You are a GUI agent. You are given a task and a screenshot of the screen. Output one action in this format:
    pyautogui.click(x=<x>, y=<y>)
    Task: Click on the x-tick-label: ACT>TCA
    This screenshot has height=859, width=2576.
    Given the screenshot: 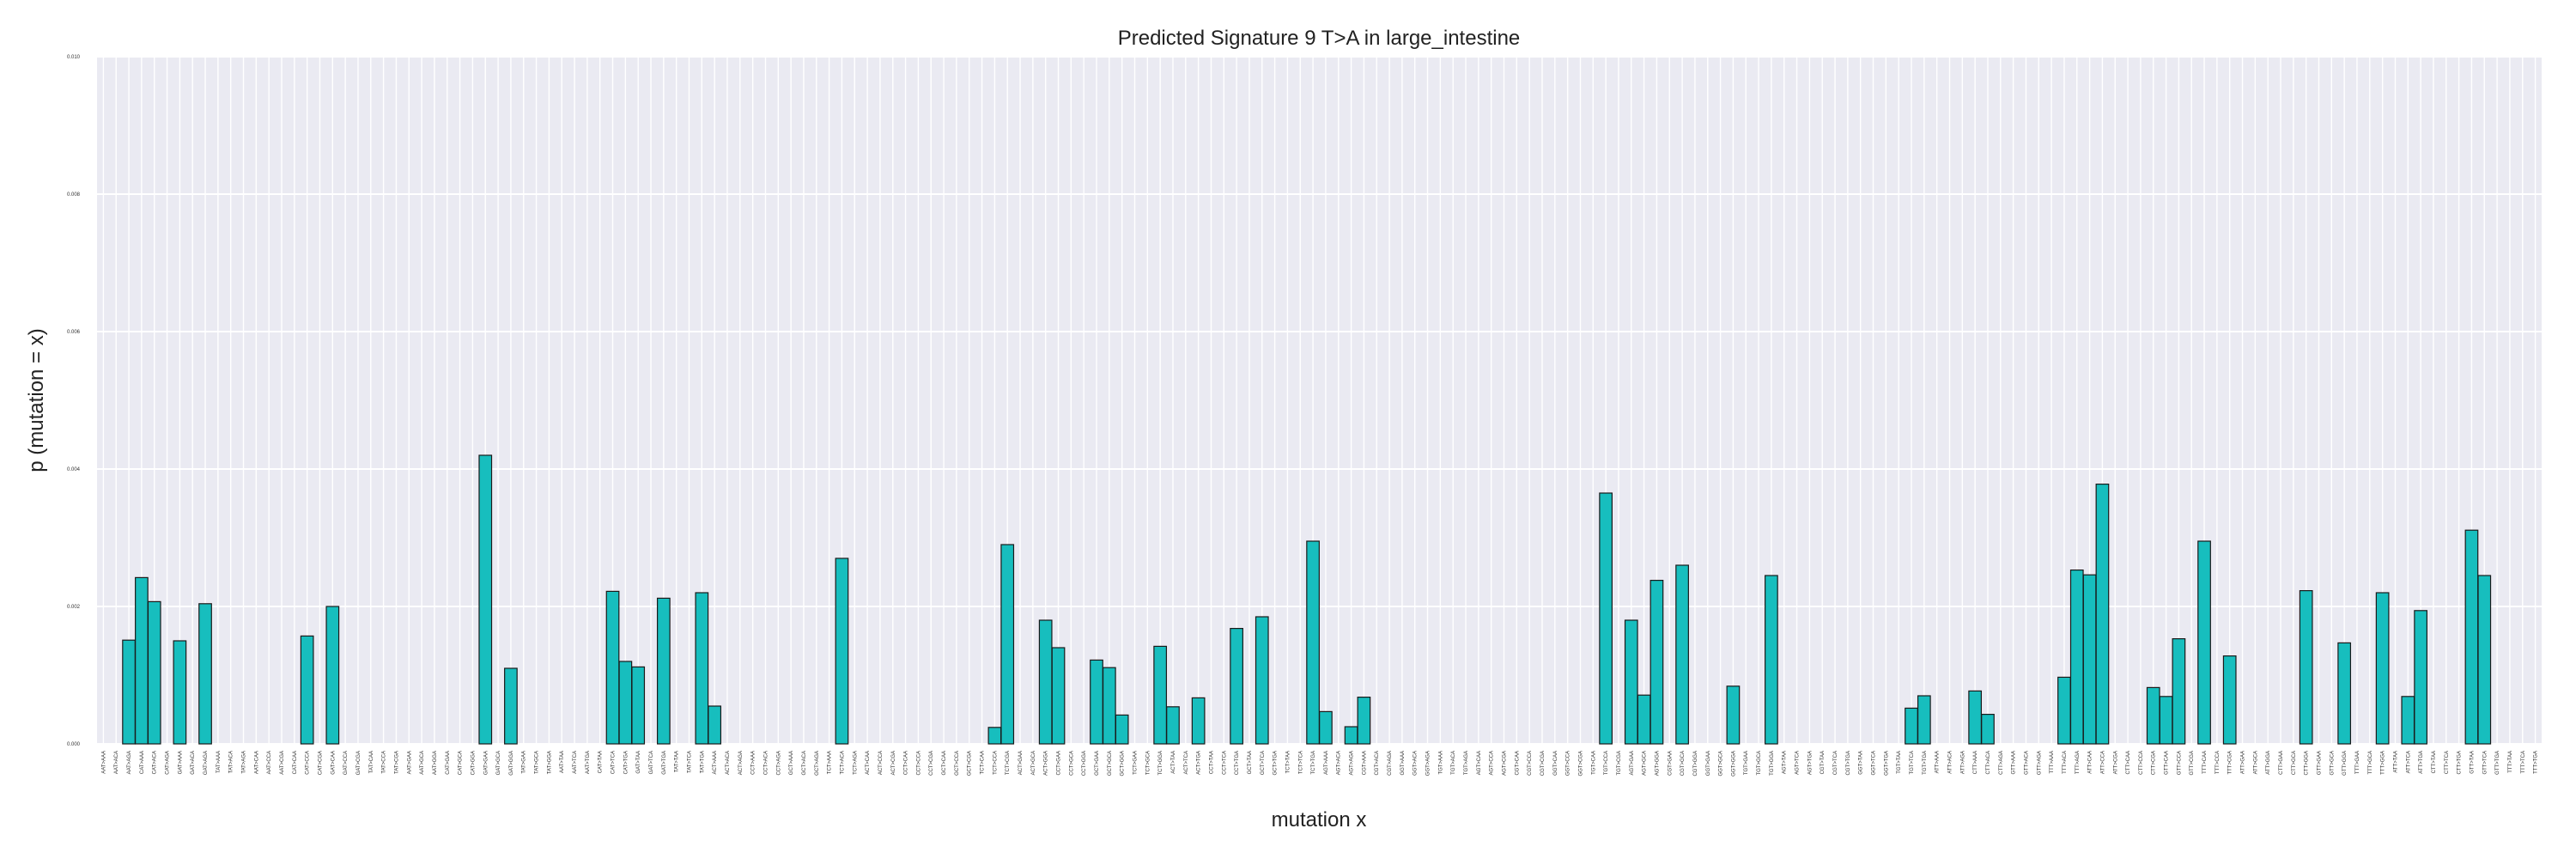 What is the action you would take?
    pyautogui.click(x=1186, y=763)
    